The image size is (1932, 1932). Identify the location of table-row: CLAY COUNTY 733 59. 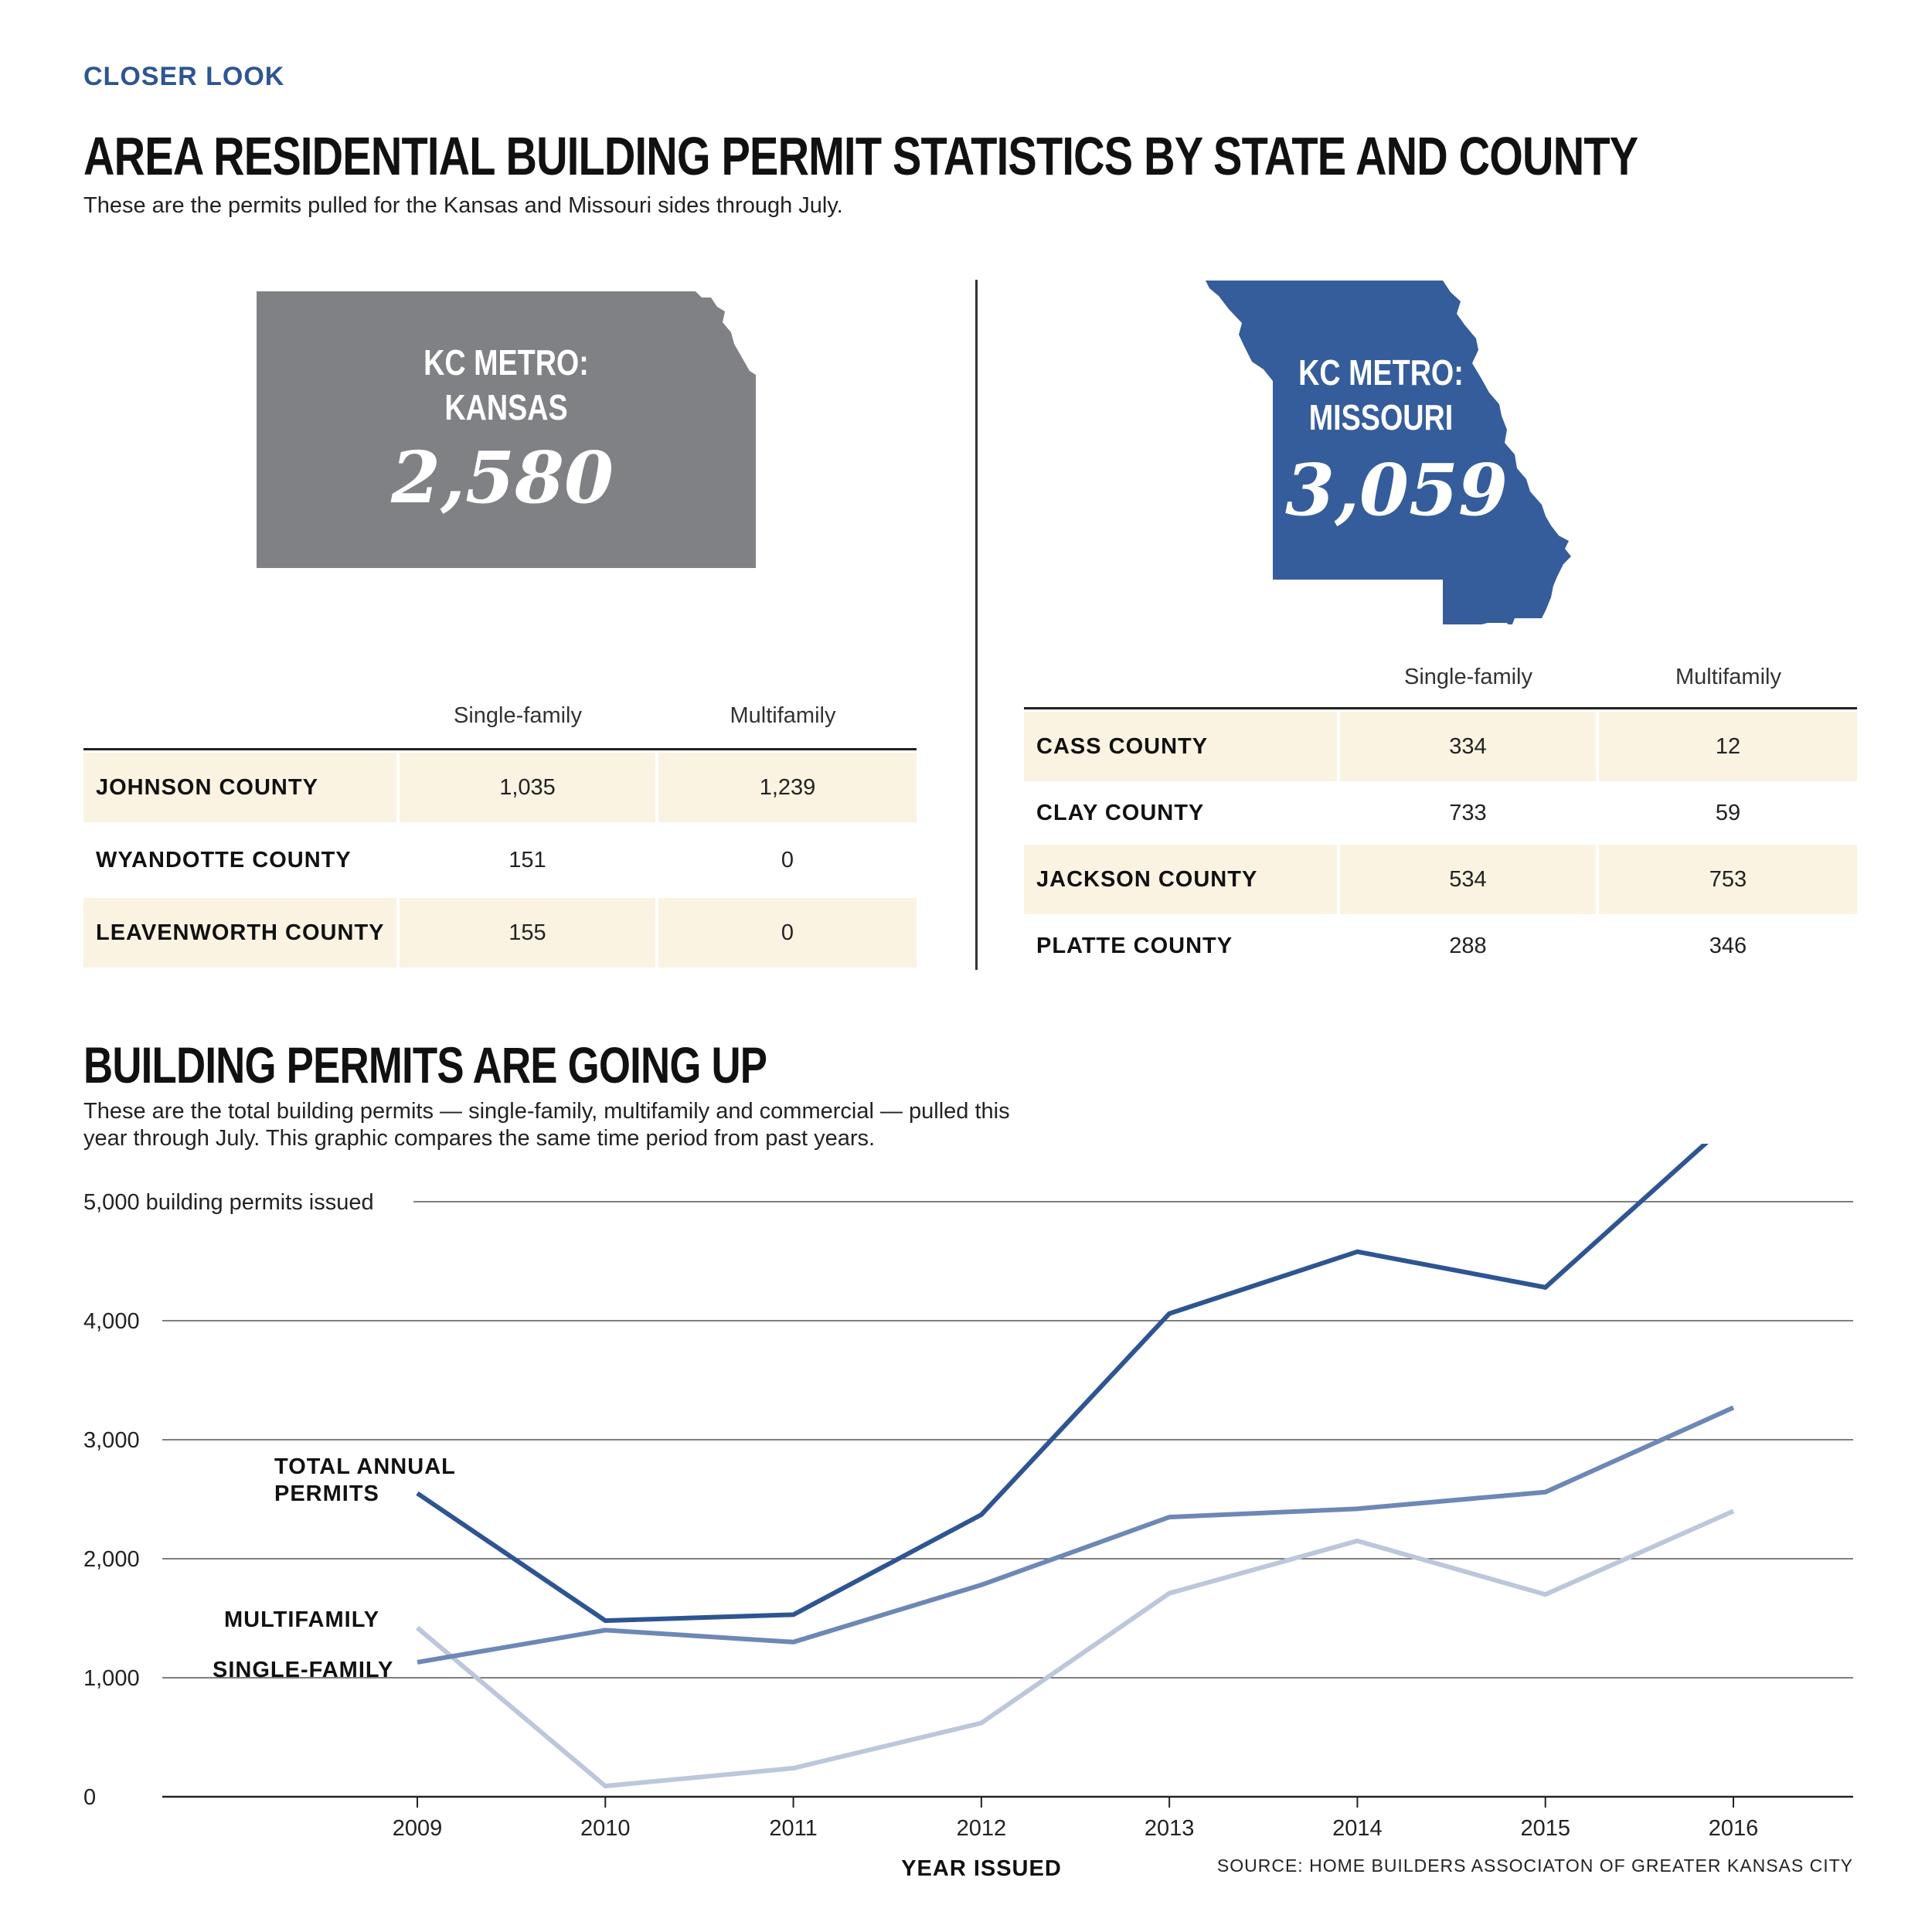
(1440, 814).